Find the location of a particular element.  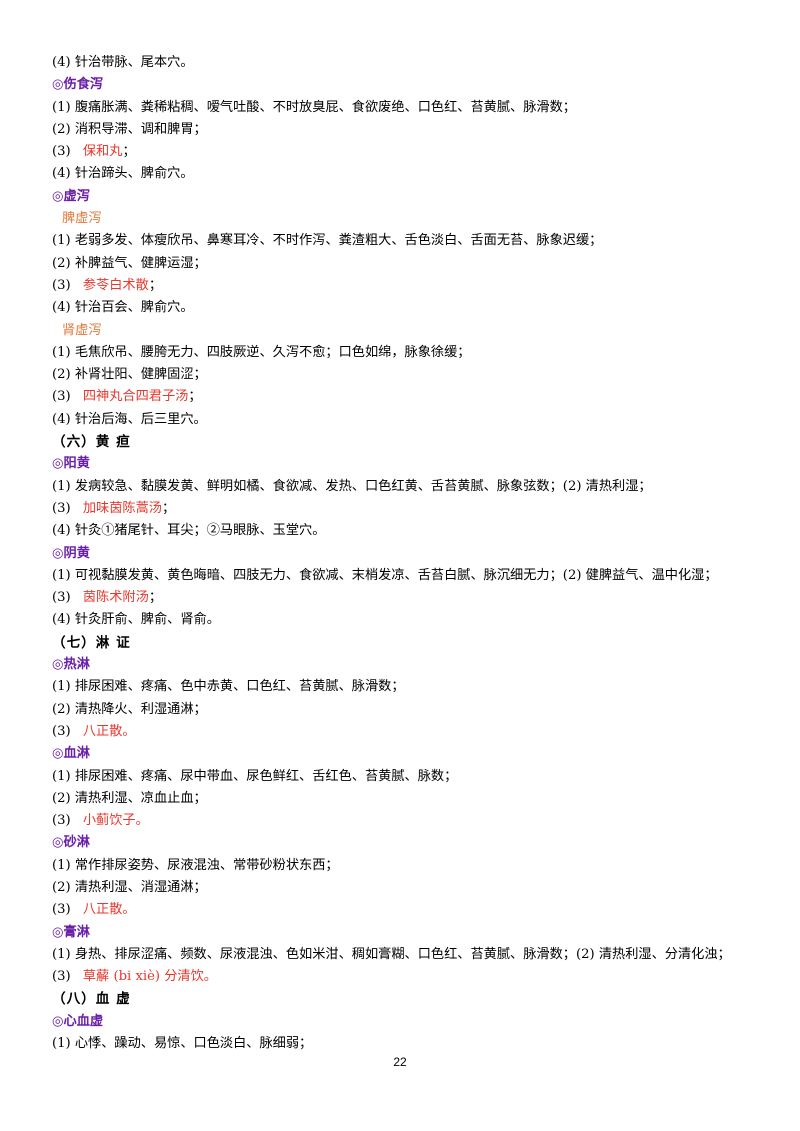

subtype-label: 脾虚泻 is located at coordinates (82, 219).